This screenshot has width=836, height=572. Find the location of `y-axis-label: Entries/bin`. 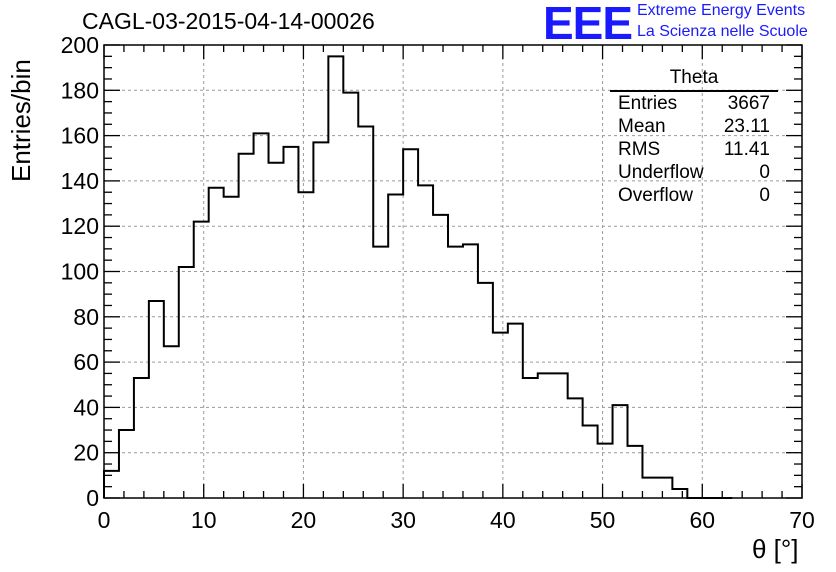

y-axis-label: Entries/bin is located at coordinates (21, 120).